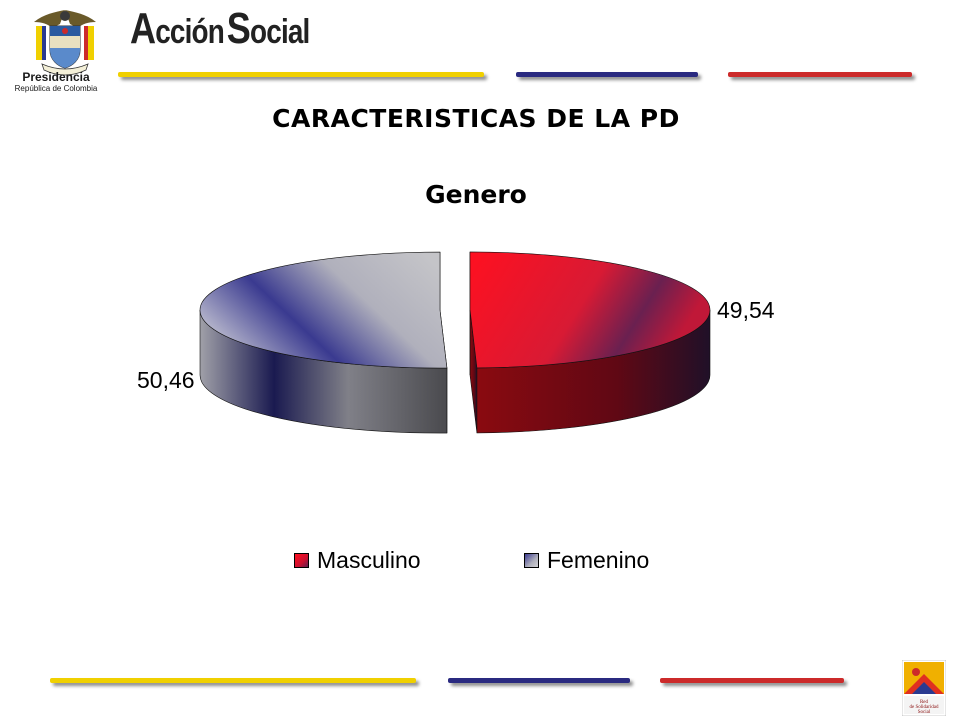 This screenshot has width=960, height=720. What do you see at coordinates (488, 560) in the screenshot?
I see `chart-legend: Masculino Femenino` at bounding box center [488, 560].